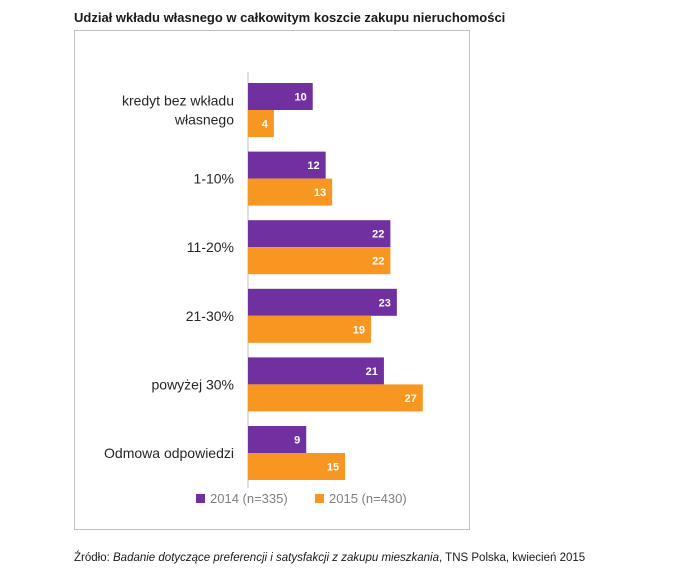 The image size is (691, 586). Describe the element at coordinates (359, 330) in the screenshot. I see `bar-value-label: 19` at that location.